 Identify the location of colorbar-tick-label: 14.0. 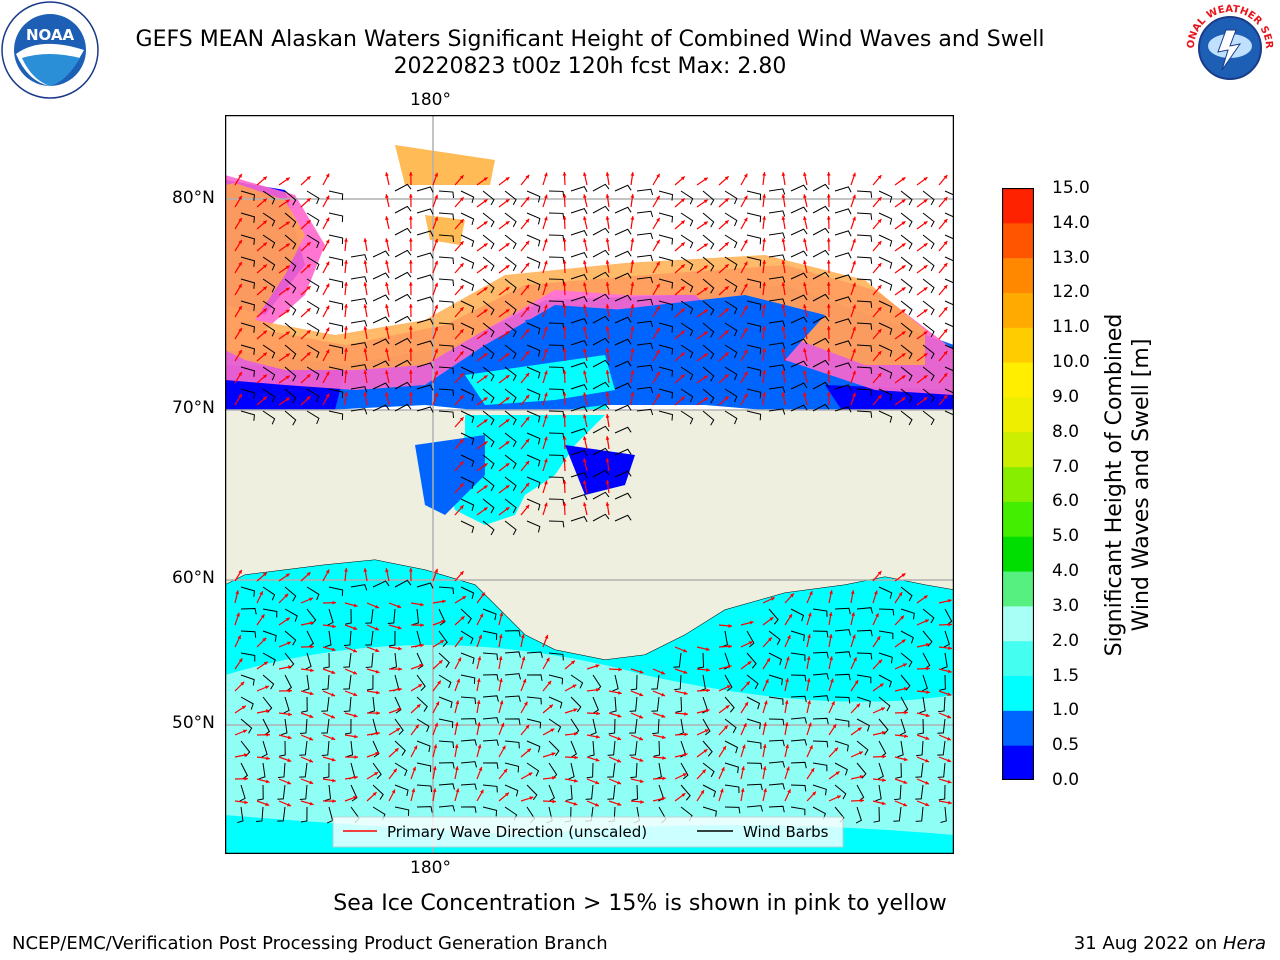
(1071, 222).